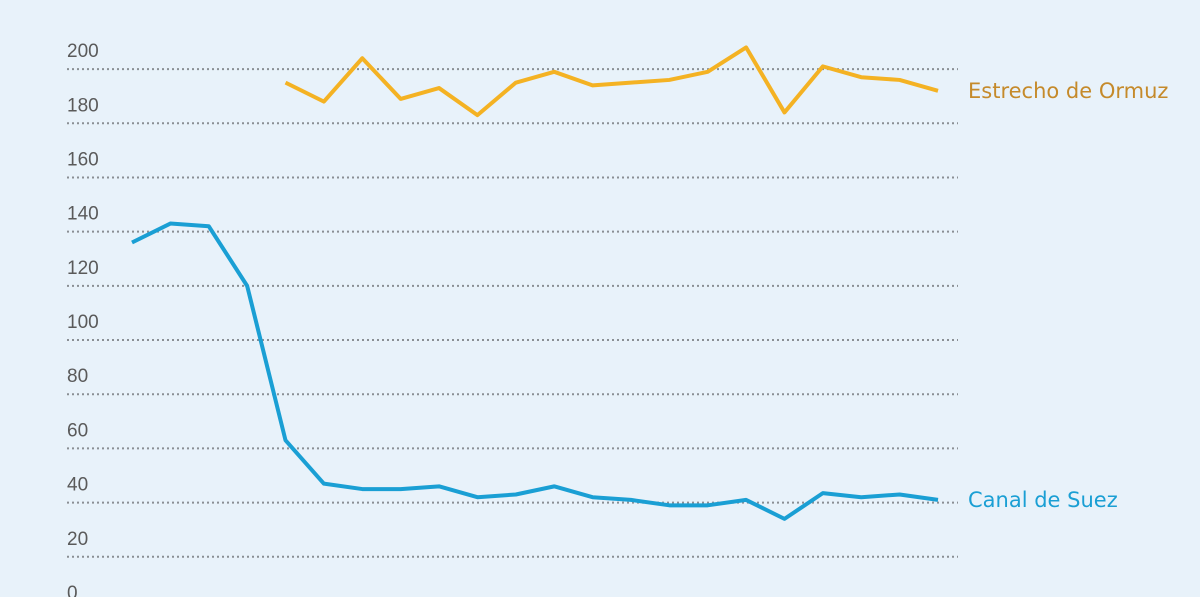 The image size is (1200, 597). What do you see at coordinates (77, 485) in the screenshot?
I see `y-tick-label: 40` at bounding box center [77, 485].